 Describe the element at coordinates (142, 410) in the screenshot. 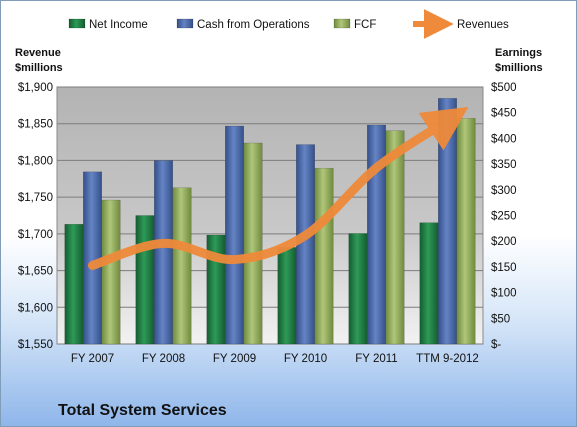

I see `chart-title: Total System Services` at that location.